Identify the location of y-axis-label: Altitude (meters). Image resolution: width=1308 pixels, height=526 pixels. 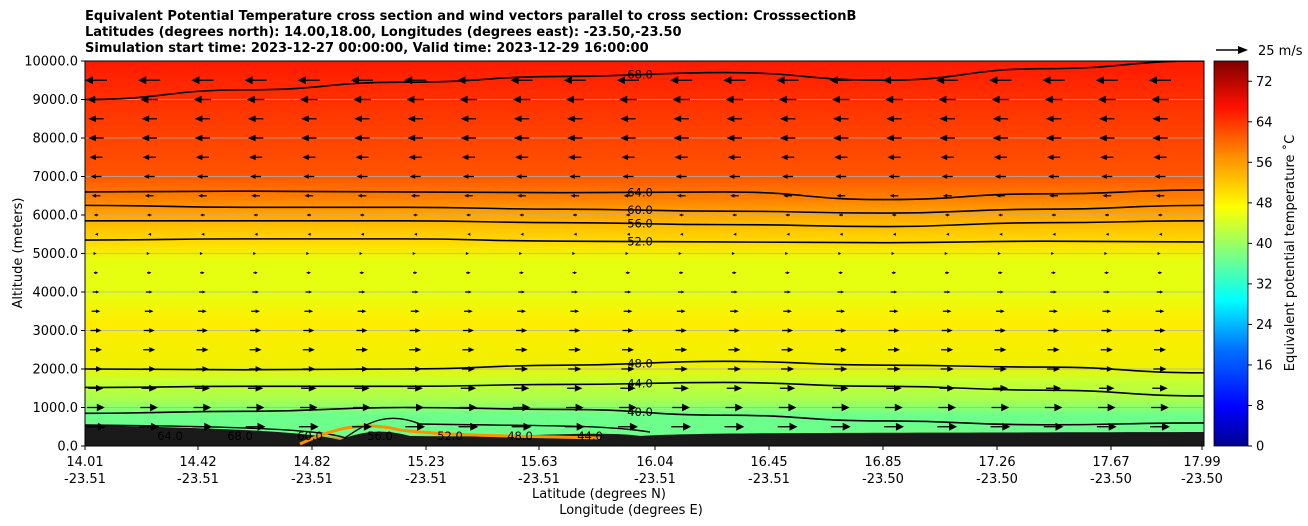
(18, 253).